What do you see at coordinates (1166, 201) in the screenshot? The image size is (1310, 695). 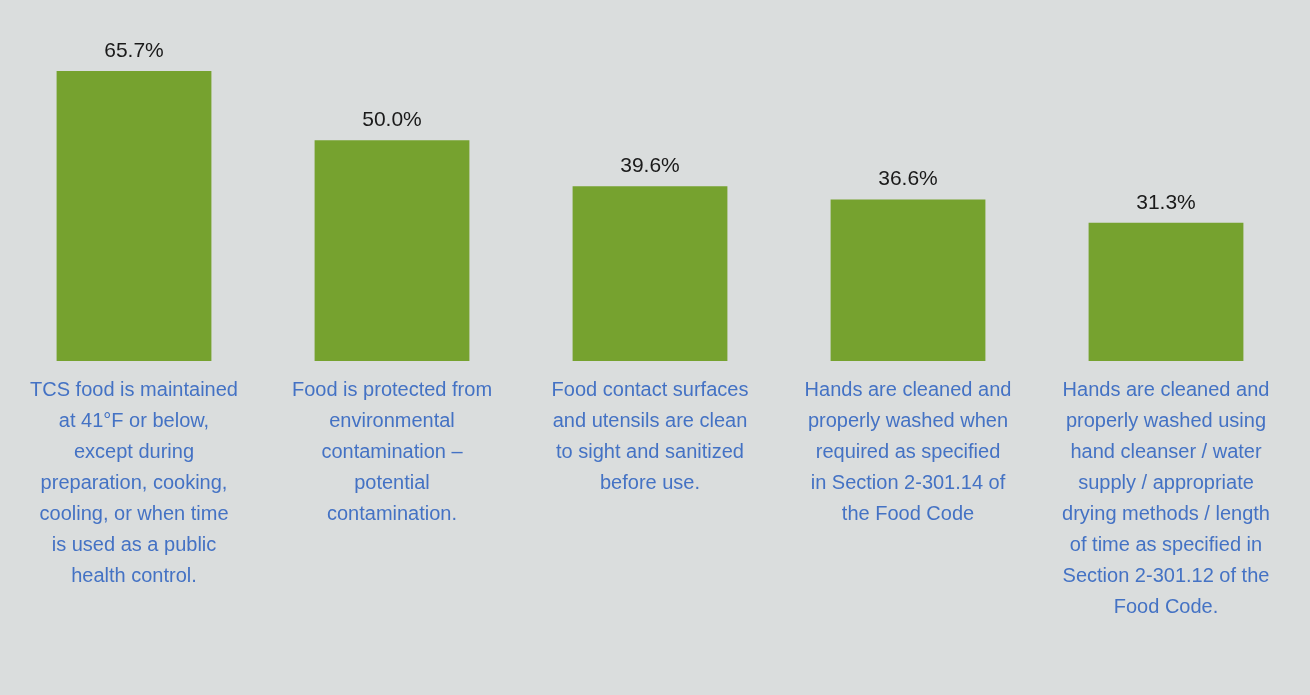 I see `data-label: 31.3%` at bounding box center [1166, 201].